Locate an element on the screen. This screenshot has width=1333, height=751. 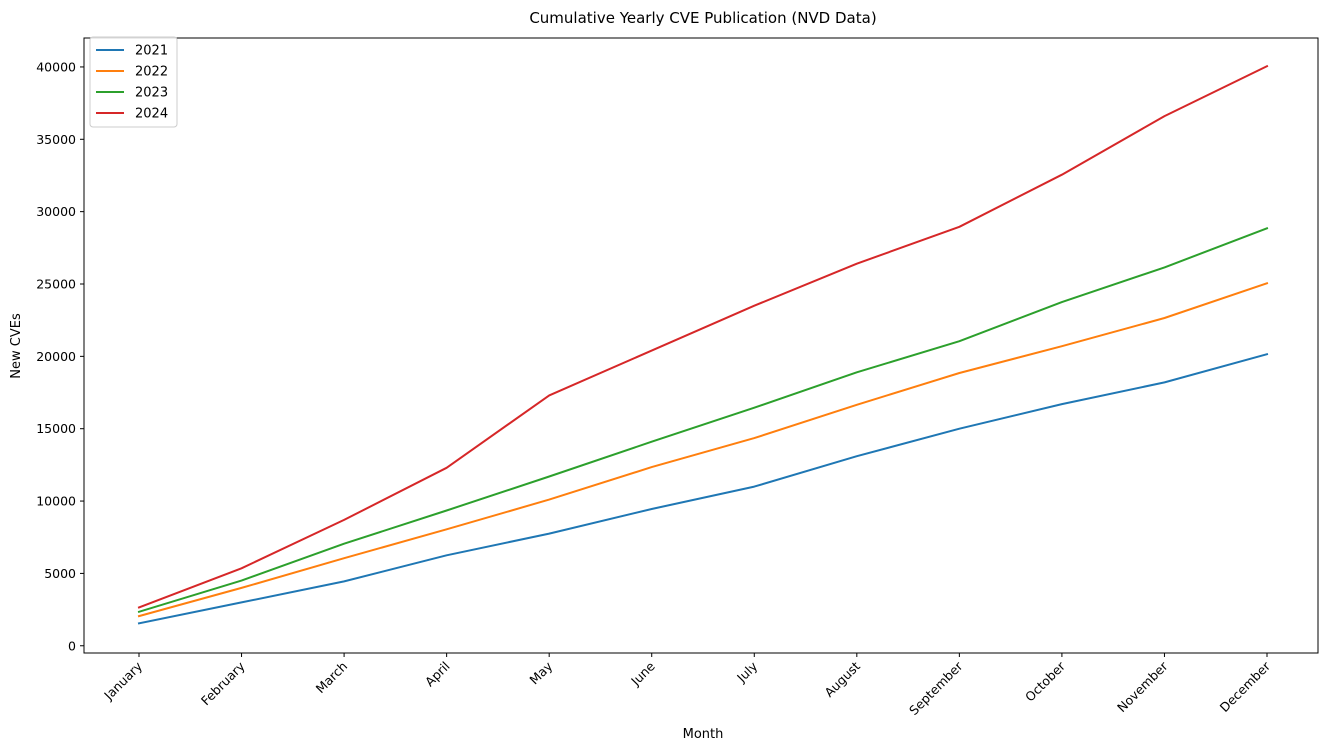
legend-box is located at coordinates (133, 82).